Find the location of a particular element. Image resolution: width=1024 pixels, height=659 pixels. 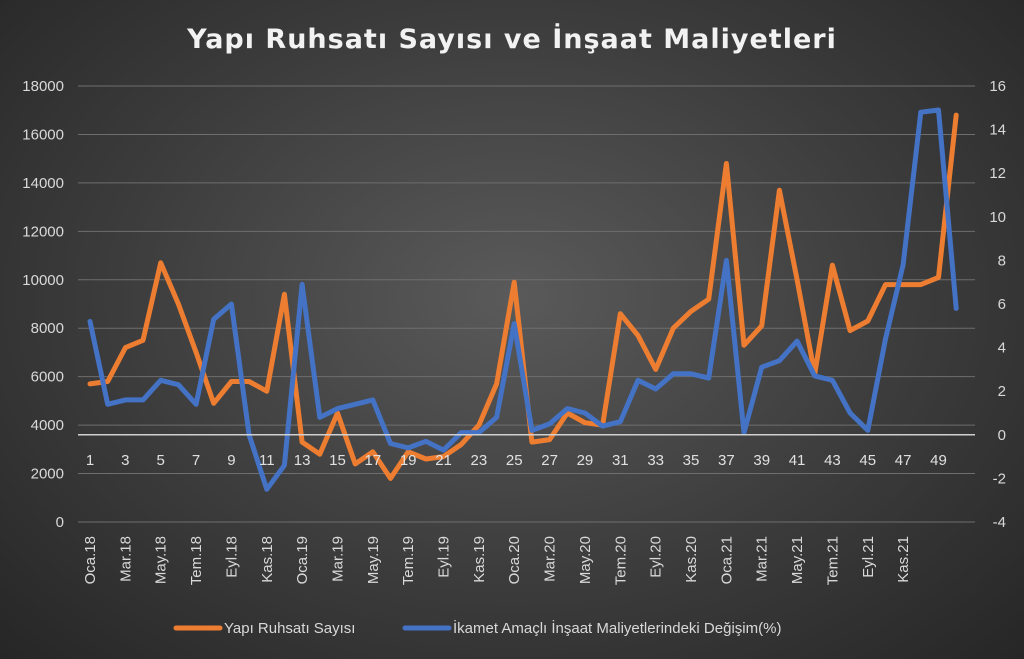

x-number-label: 9 is located at coordinates (231, 460).